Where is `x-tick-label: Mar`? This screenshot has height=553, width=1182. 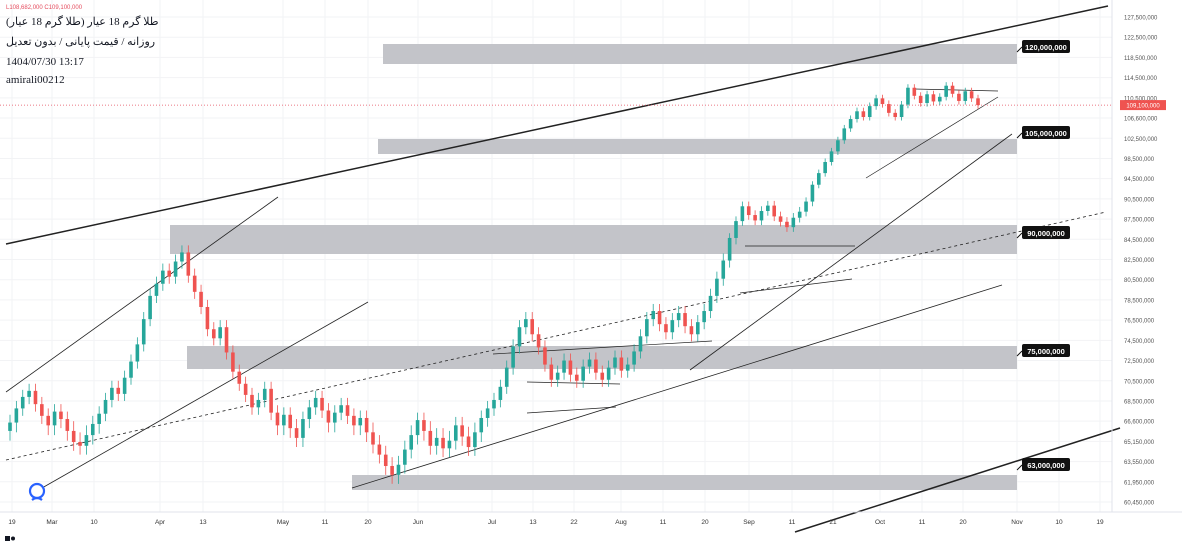
x-tick-label: Mar is located at coordinates (52, 522).